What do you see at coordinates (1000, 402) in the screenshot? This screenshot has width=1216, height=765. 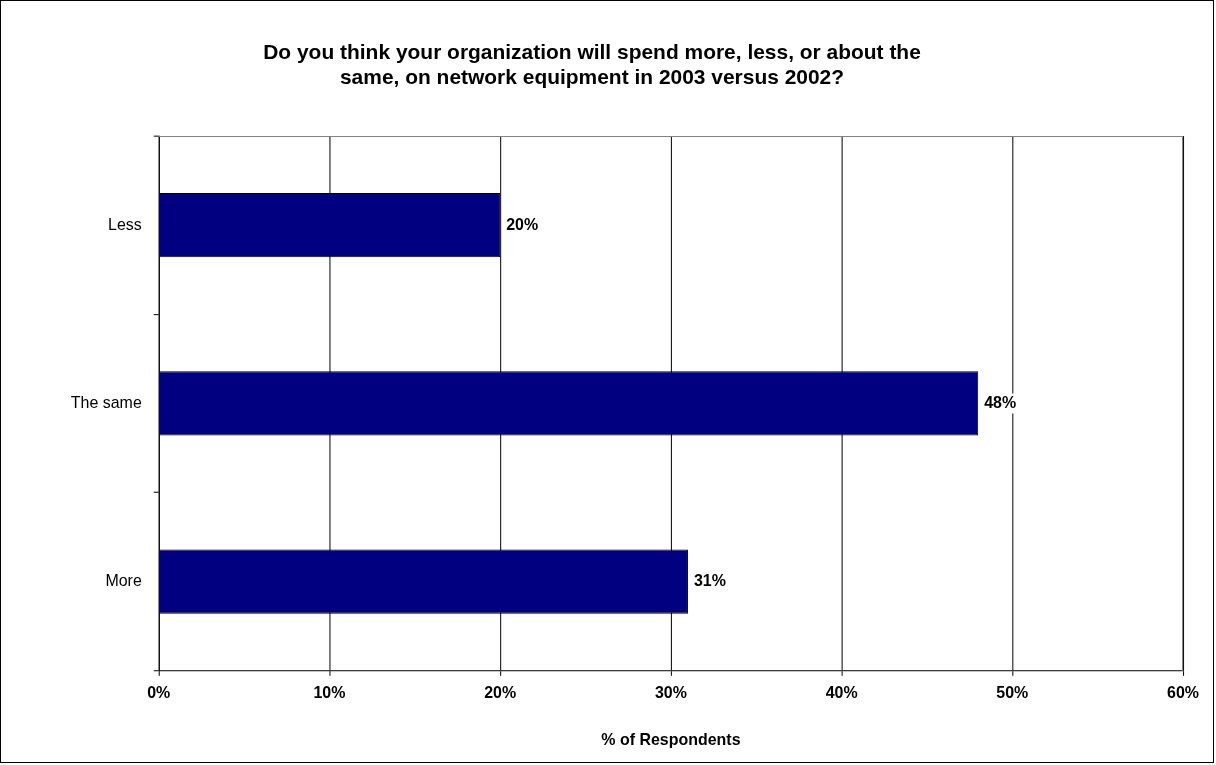 I see `data-label: 48%` at bounding box center [1000, 402].